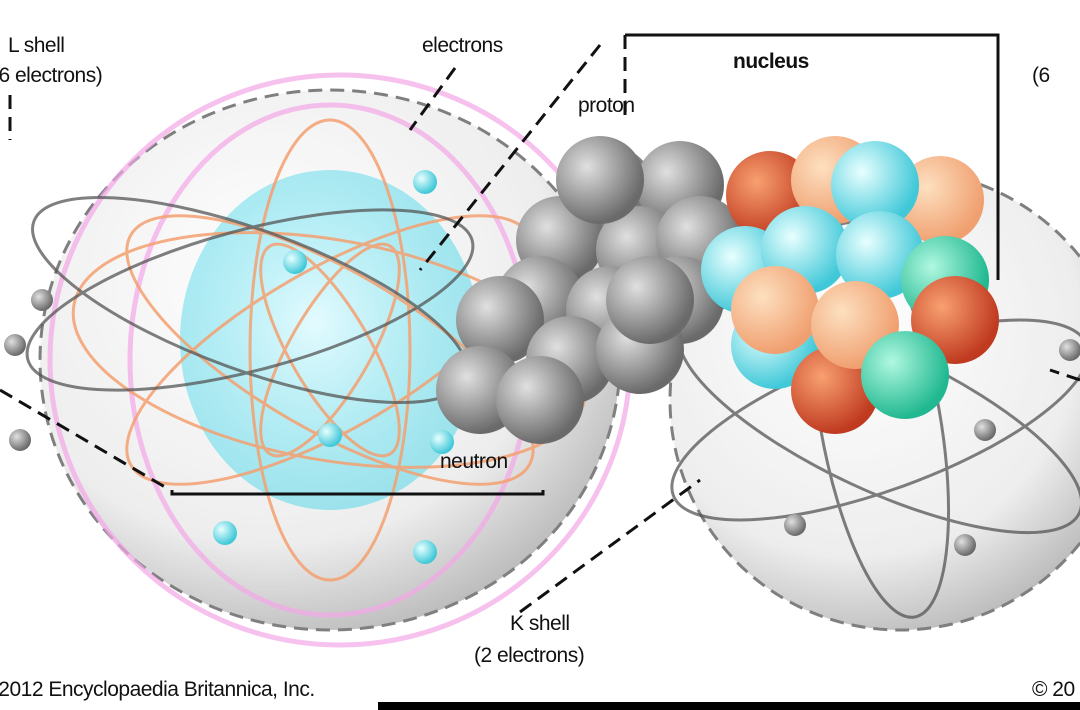 The height and width of the screenshot is (710, 1080). I want to click on k-shell-label: K shell, so click(540, 623).